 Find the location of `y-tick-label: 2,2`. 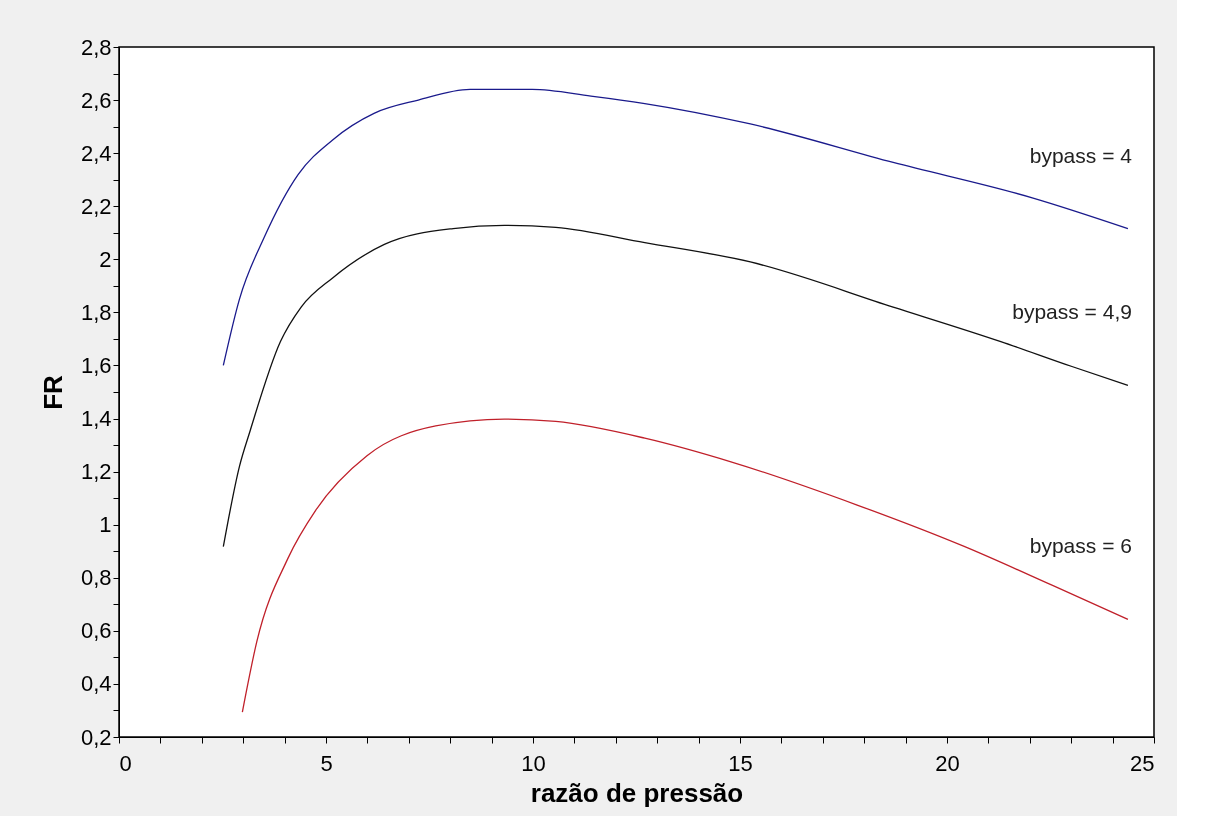

y-tick-label: 2,2 is located at coordinates (96, 206).